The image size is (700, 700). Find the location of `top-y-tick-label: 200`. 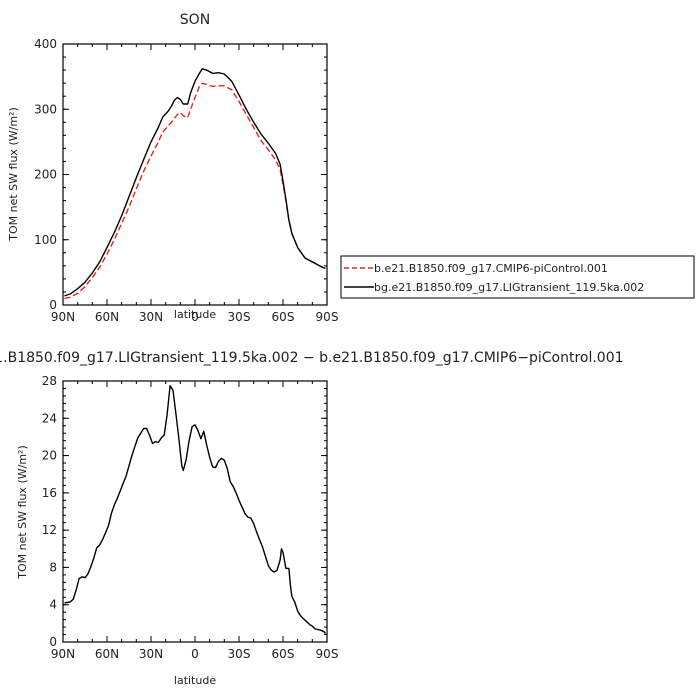

top-y-tick-label: 200 is located at coordinates (45, 175).